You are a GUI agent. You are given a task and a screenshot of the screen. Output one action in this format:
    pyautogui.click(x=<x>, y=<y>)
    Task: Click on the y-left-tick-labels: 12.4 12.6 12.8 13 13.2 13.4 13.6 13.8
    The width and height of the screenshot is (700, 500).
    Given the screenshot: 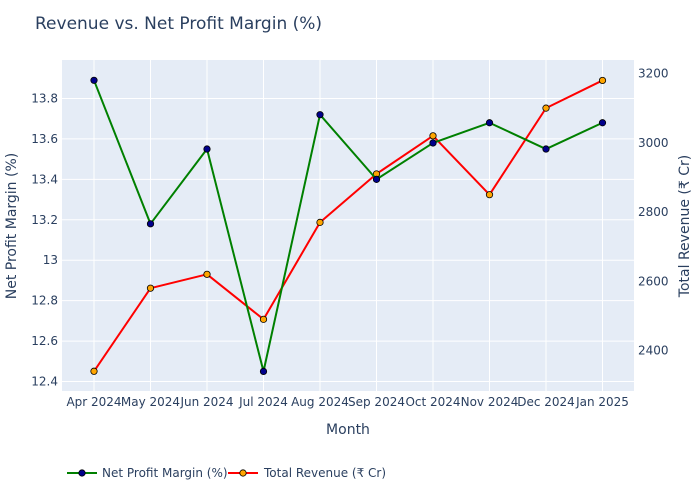 What is the action you would take?
    pyautogui.click(x=44, y=240)
    